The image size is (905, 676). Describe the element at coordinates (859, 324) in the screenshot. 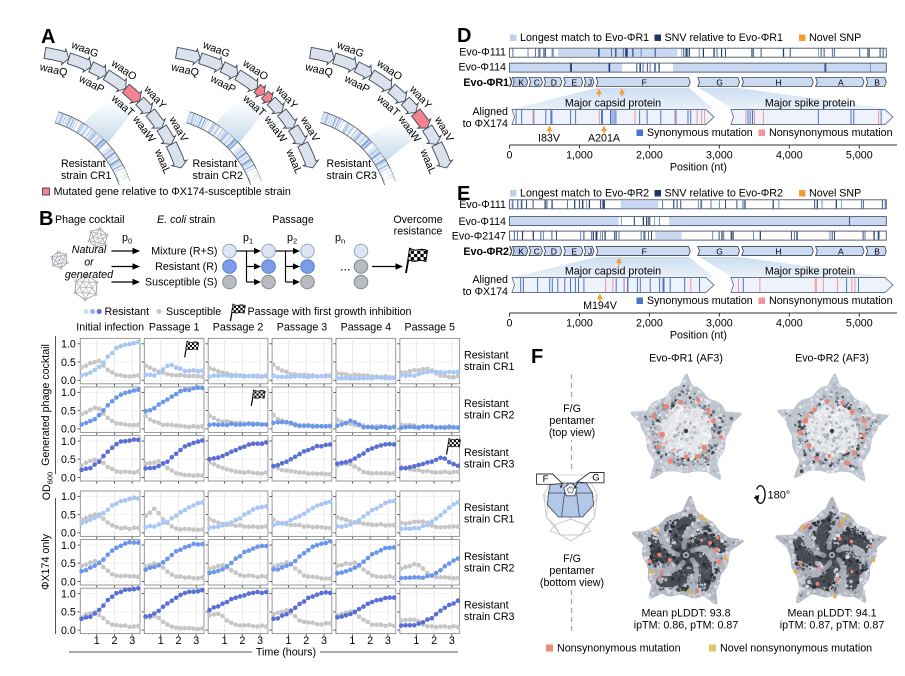

I see `svg-text: 5,000` at that location.